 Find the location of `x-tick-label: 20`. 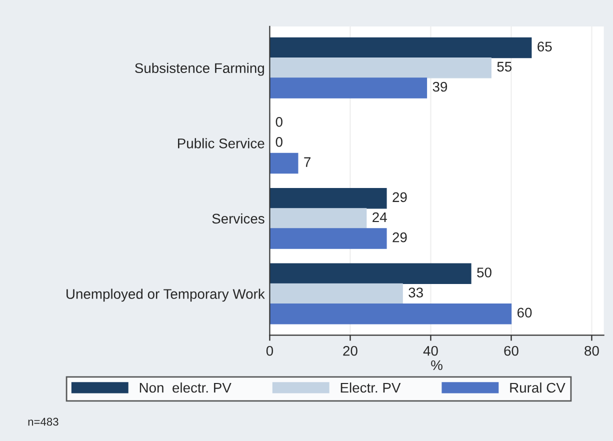

x-tick-label: 20 is located at coordinates (350, 351).